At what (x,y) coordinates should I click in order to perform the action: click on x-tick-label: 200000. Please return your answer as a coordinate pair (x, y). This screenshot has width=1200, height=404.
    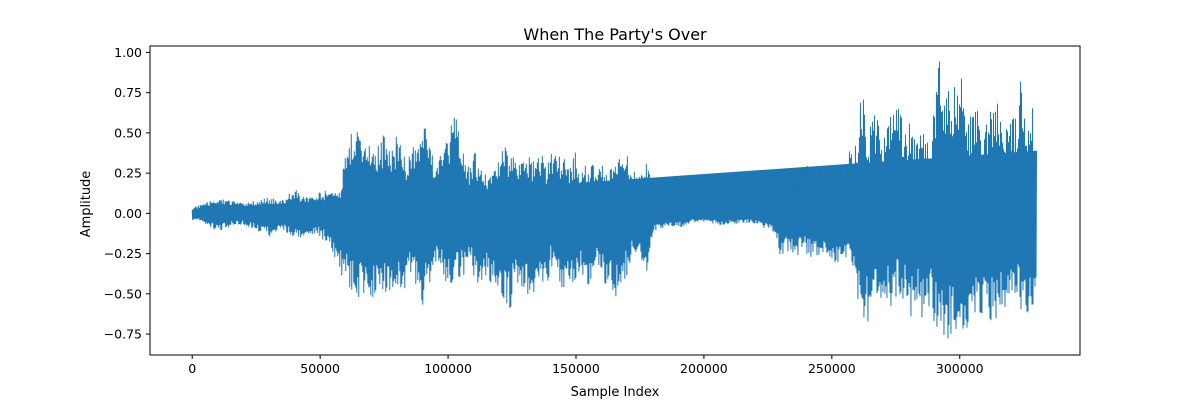
    Looking at the image, I should click on (704, 368).